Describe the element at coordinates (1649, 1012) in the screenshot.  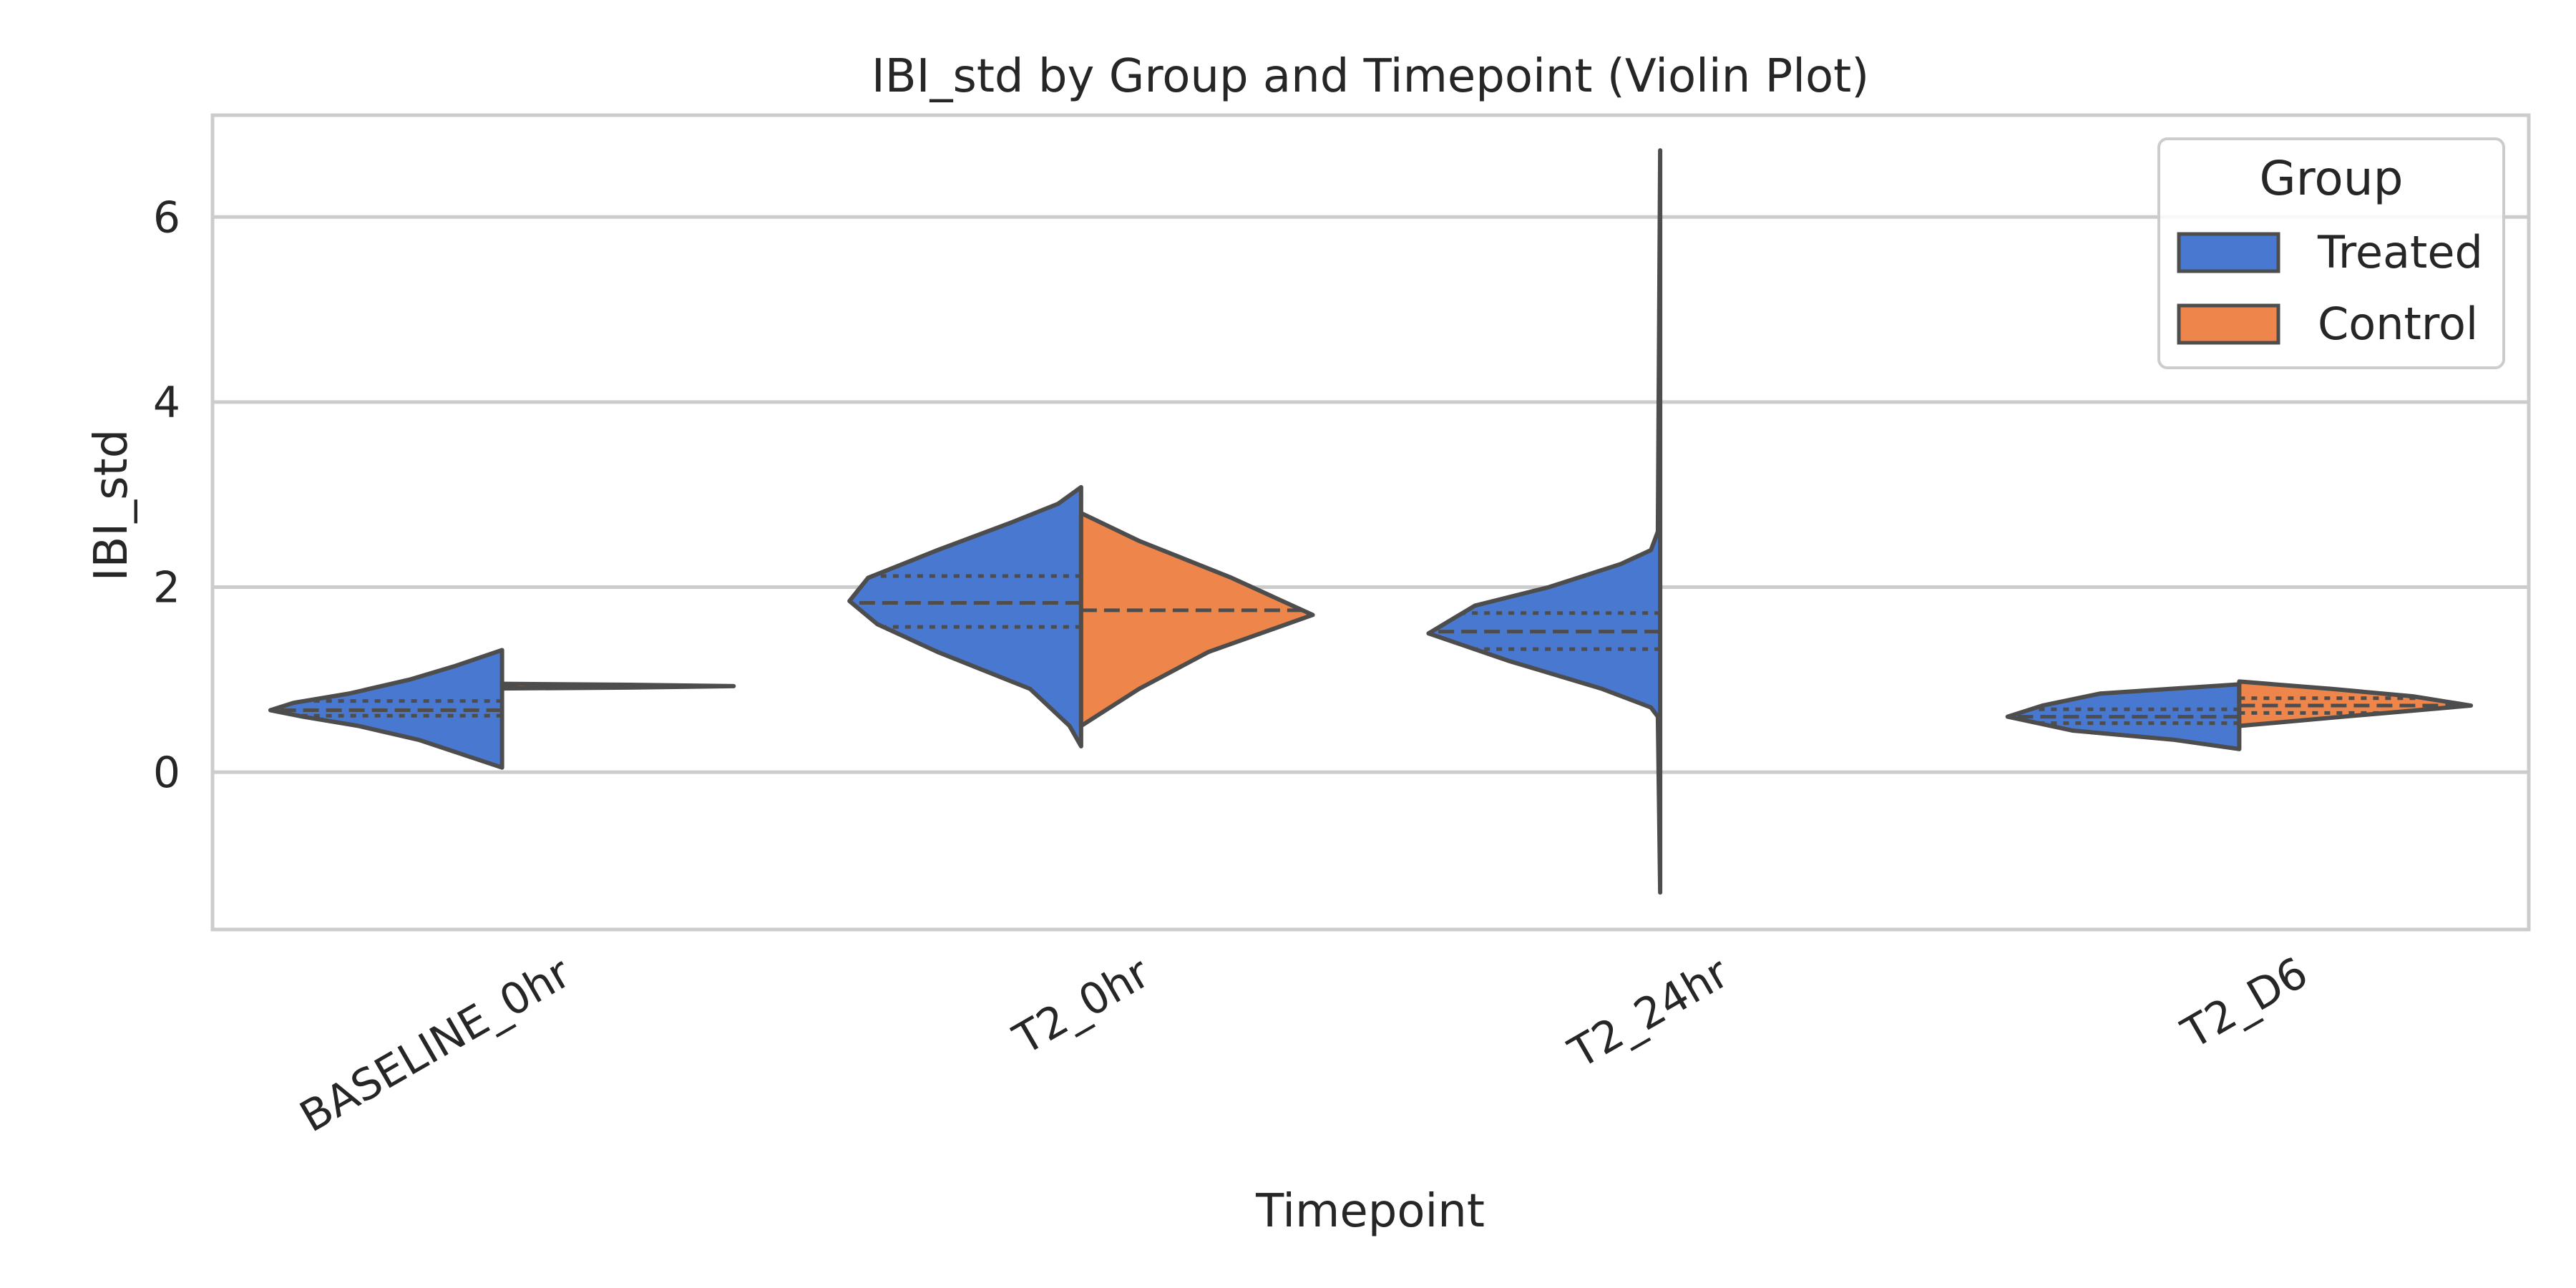
I see `x-tick-label-t2-24hr: T2_24hr` at that location.